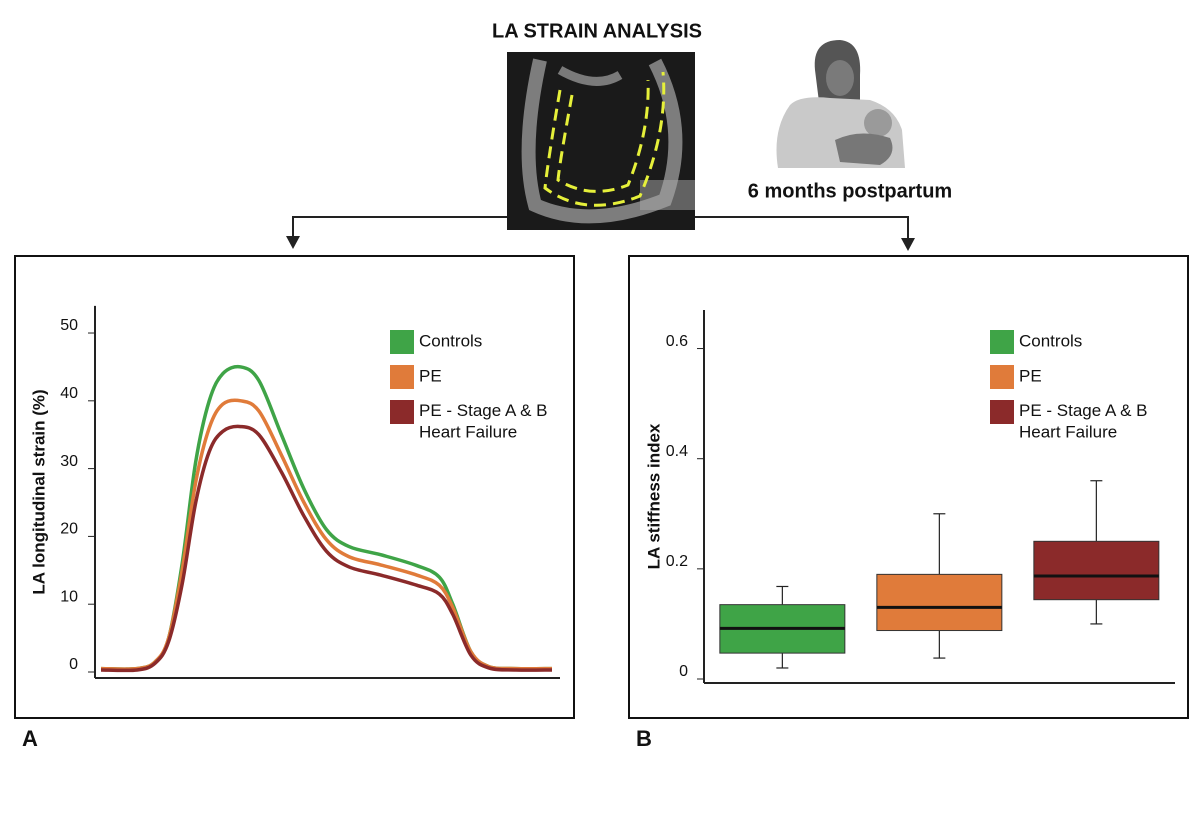 Image resolution: width=1200 pixels, height=840 pixels. What do you see at coordinates (597, 31) in the screenshot?
I see `title: LA STRAIN ANALYSIS` at bounding box center [597, 31].